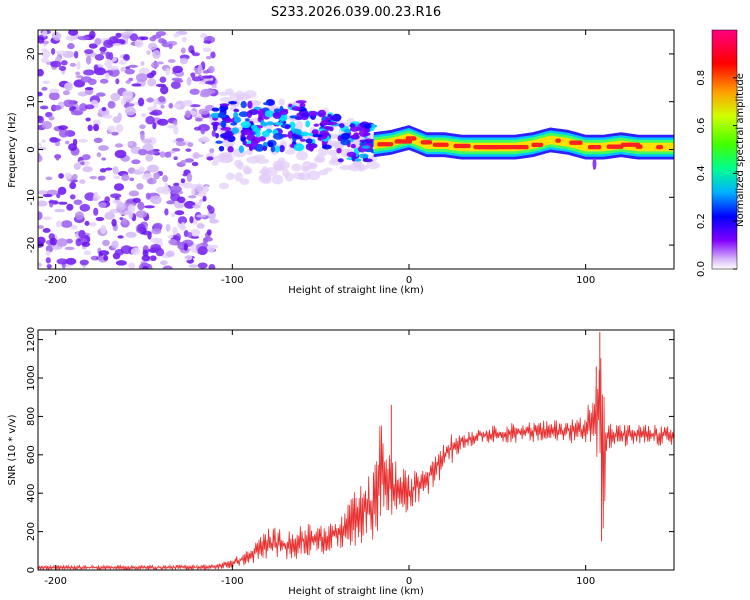 The image size is (750, 600). I want to click on figure-title: S233.2026.039.00.23.R16, so click(356, 12).